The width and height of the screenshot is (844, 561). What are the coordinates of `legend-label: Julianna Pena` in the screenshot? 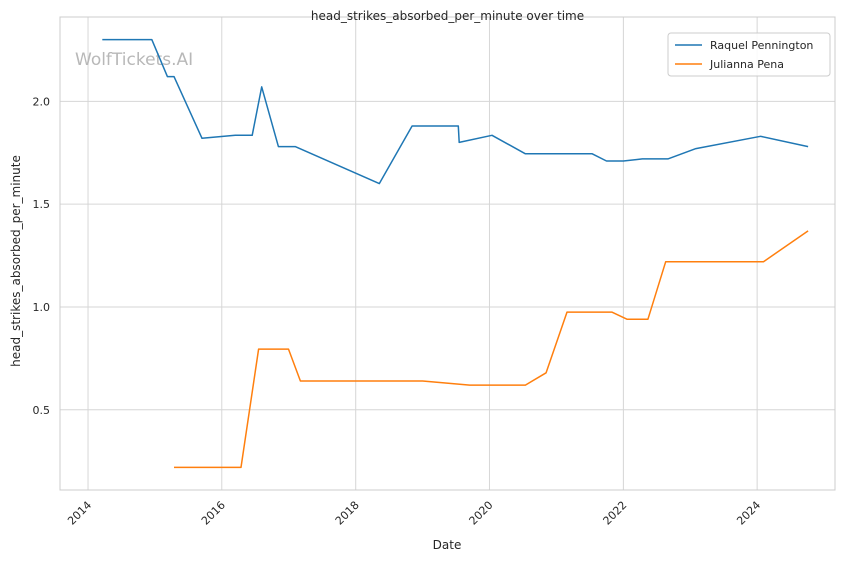 It's located at (746, 64).